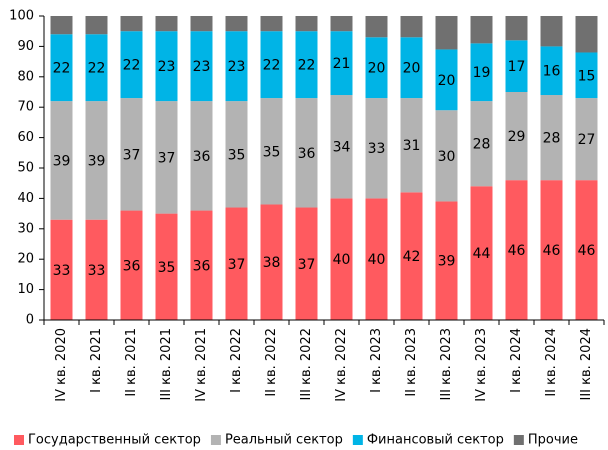 The height and width of the screenshot is (450, 608). I want to click on y-tick-label: 0, so click(30, 320).